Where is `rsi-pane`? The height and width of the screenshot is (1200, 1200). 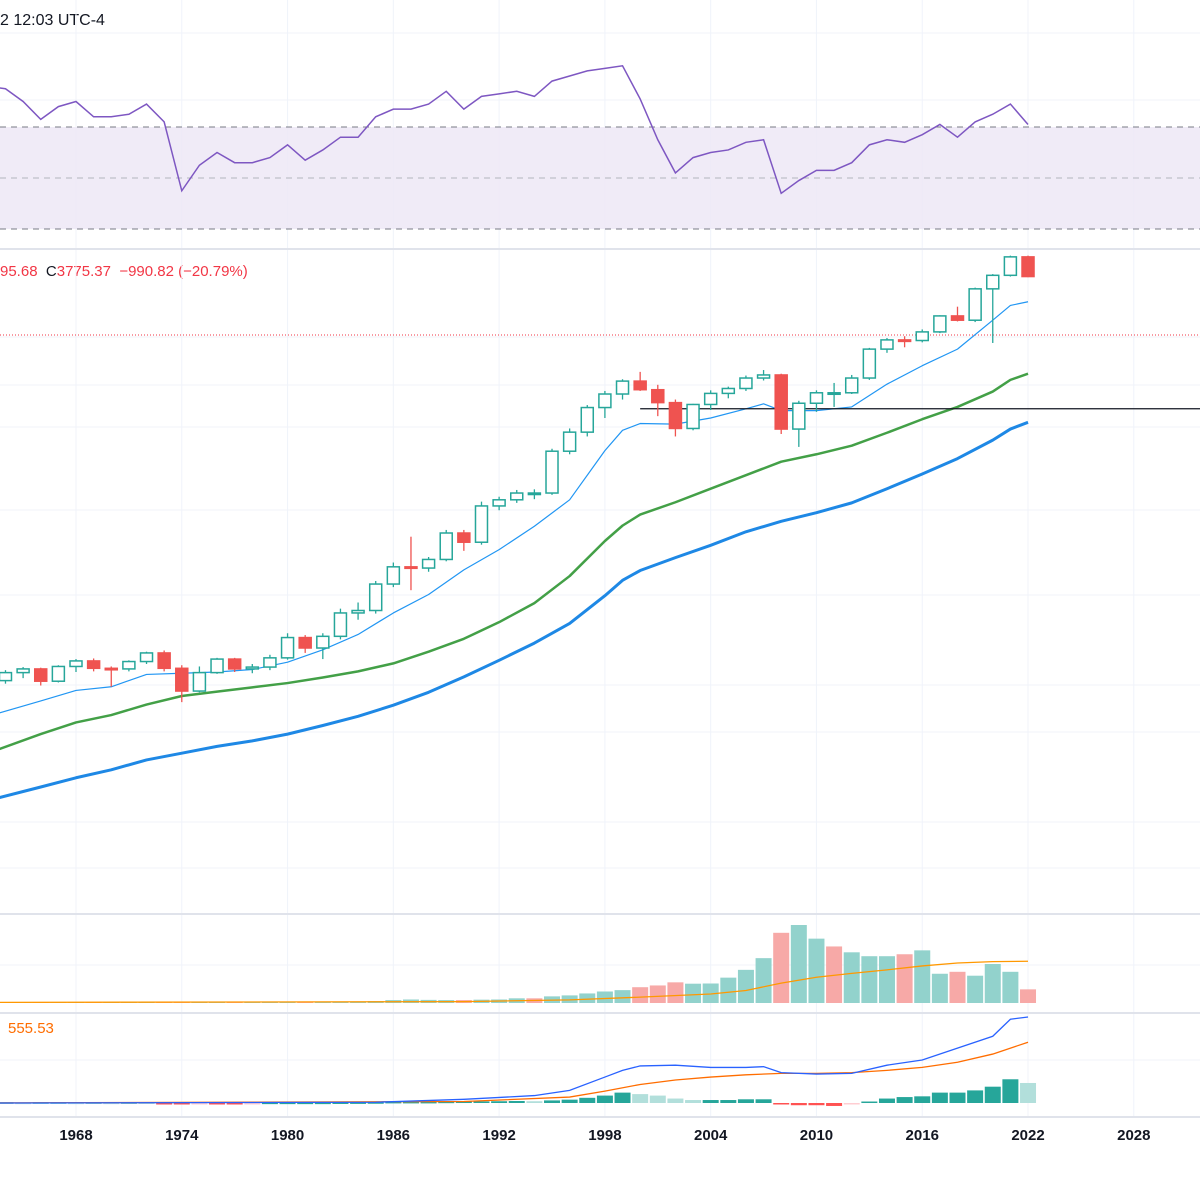 rsi-pane is located at coordinates (600, 147).